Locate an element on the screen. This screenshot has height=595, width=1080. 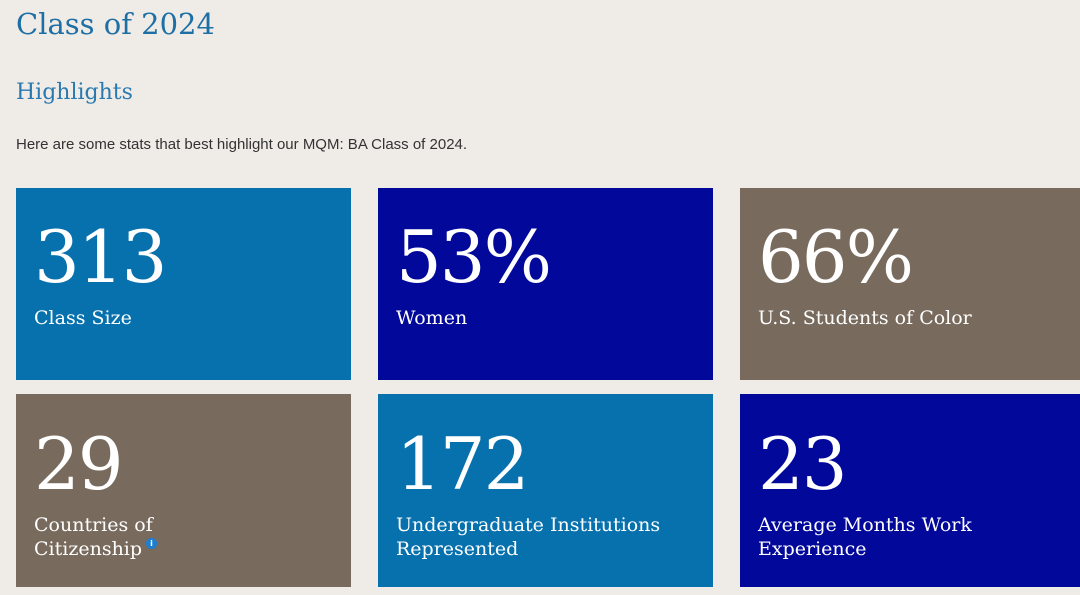
stat-label: Women is located at coordinates (432, 318).